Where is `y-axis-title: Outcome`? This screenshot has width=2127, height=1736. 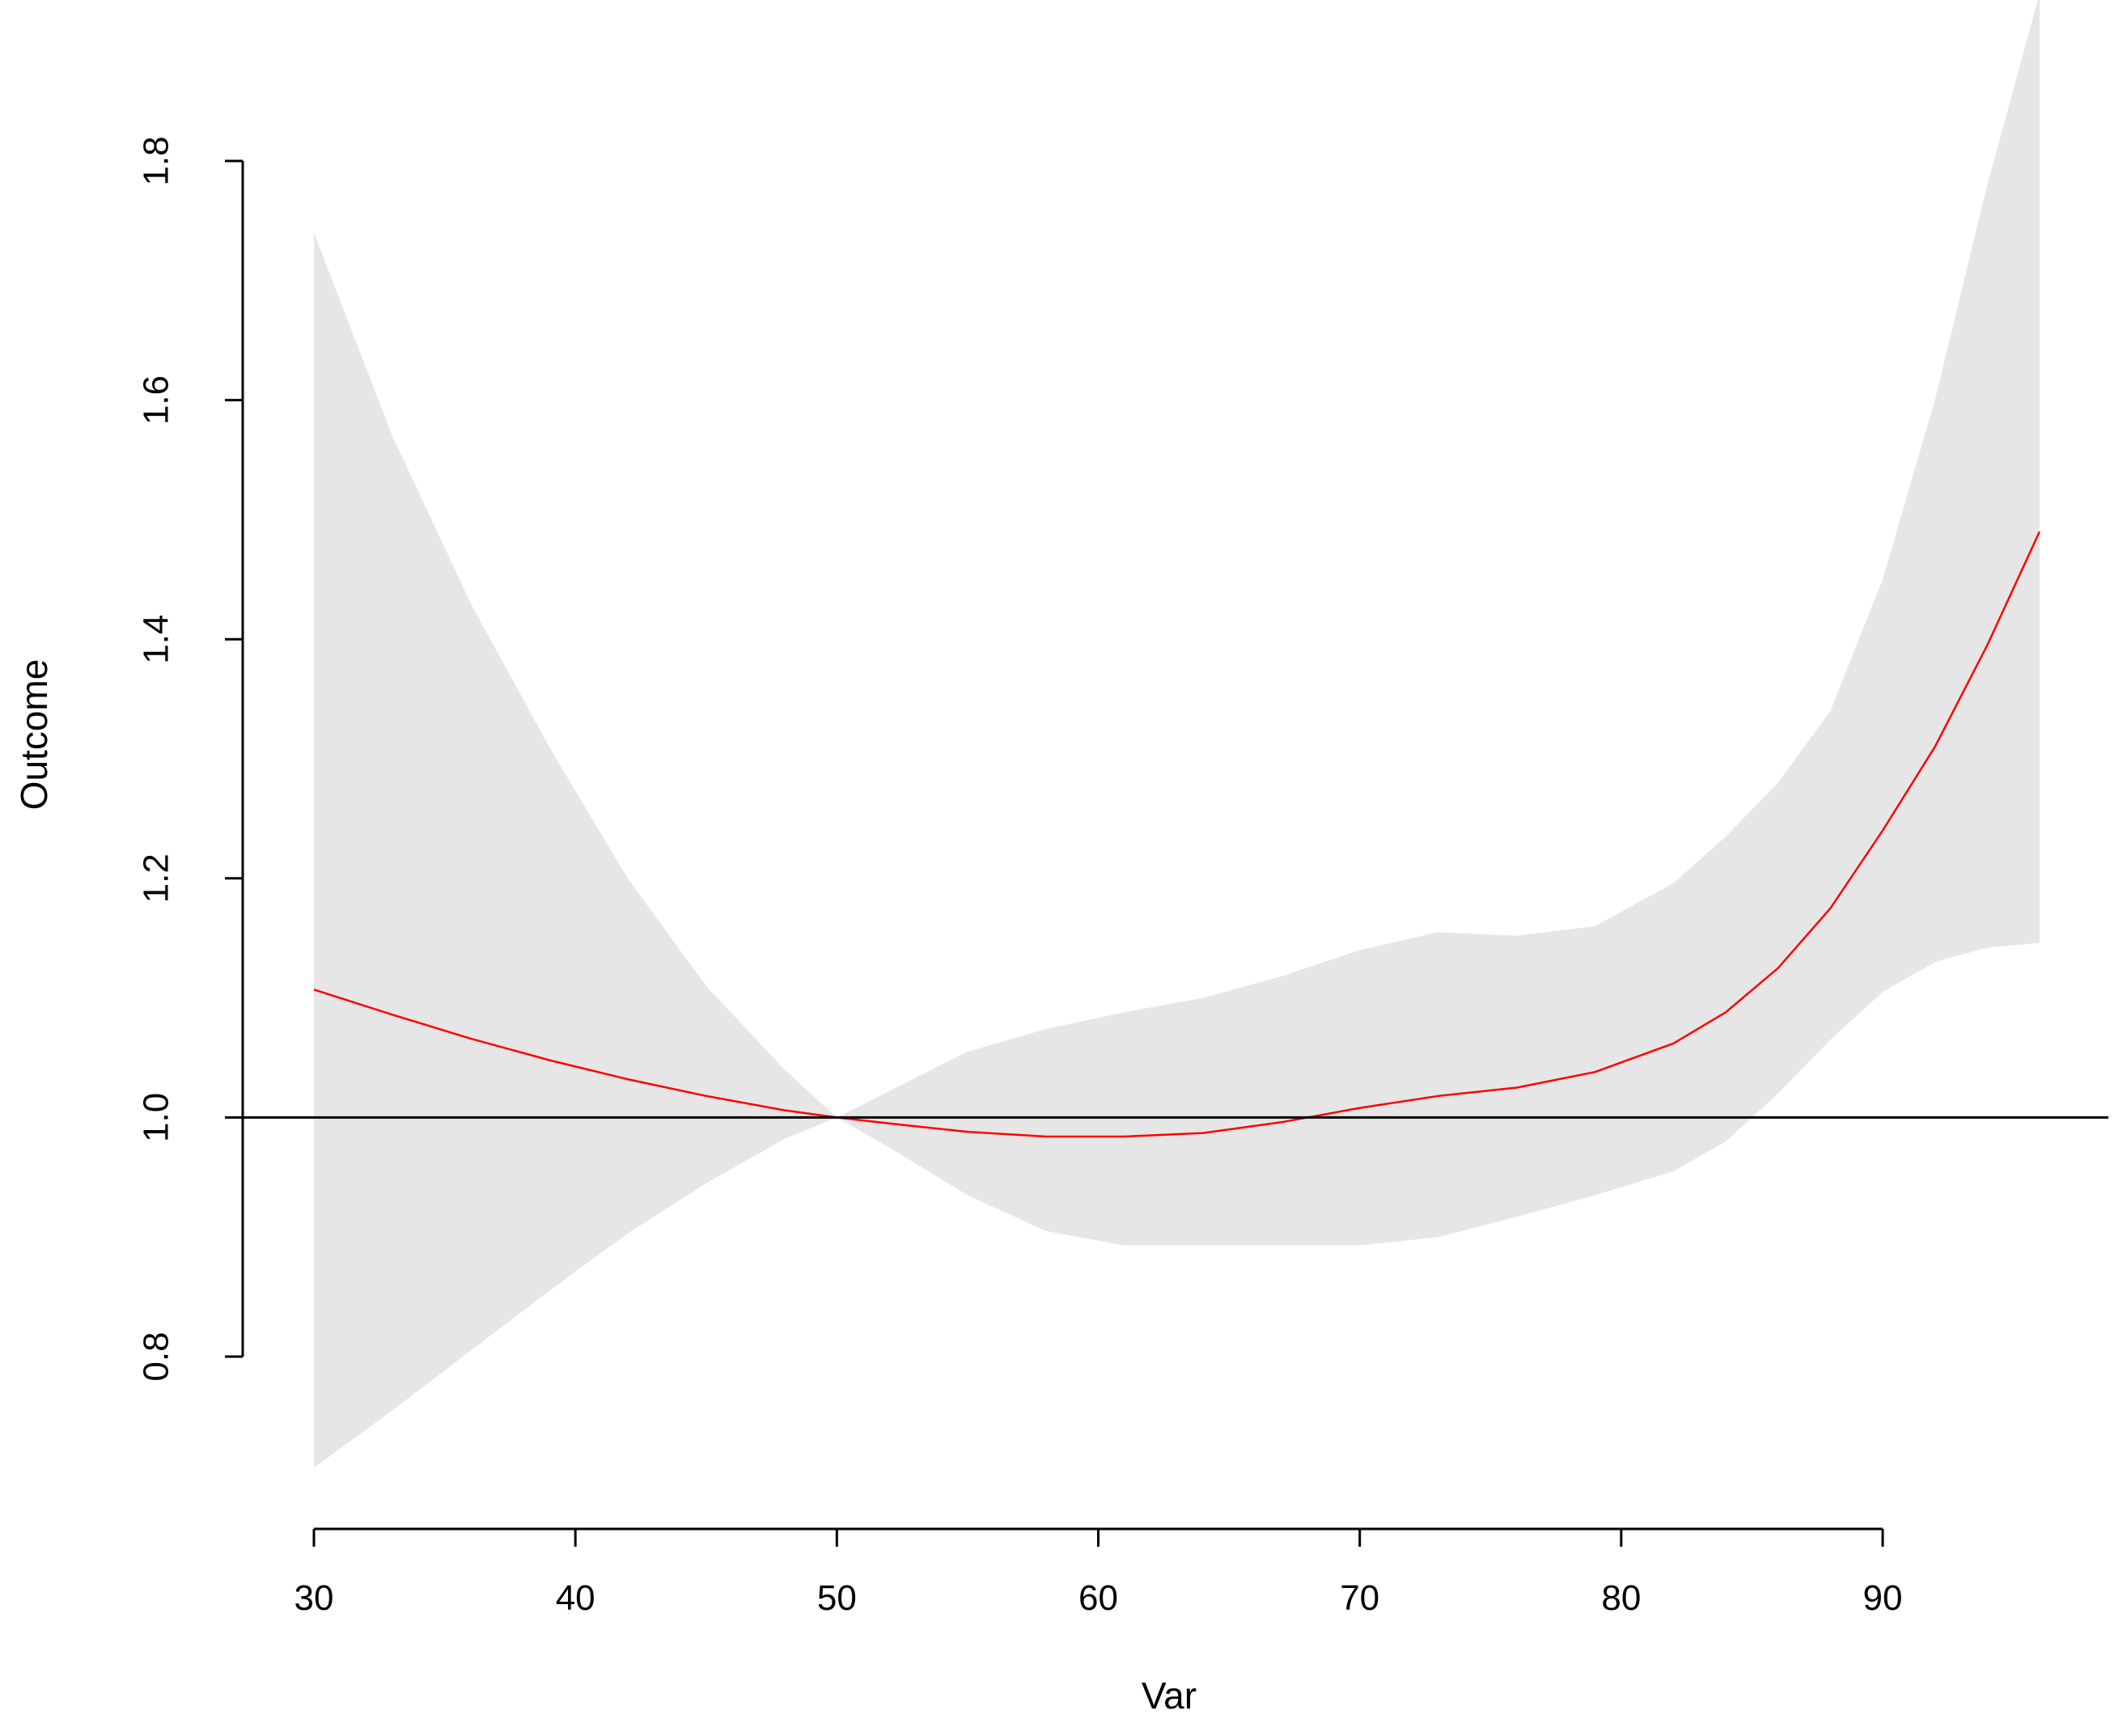 y-axis-title: Outcome is located at coordinates (34, 735).